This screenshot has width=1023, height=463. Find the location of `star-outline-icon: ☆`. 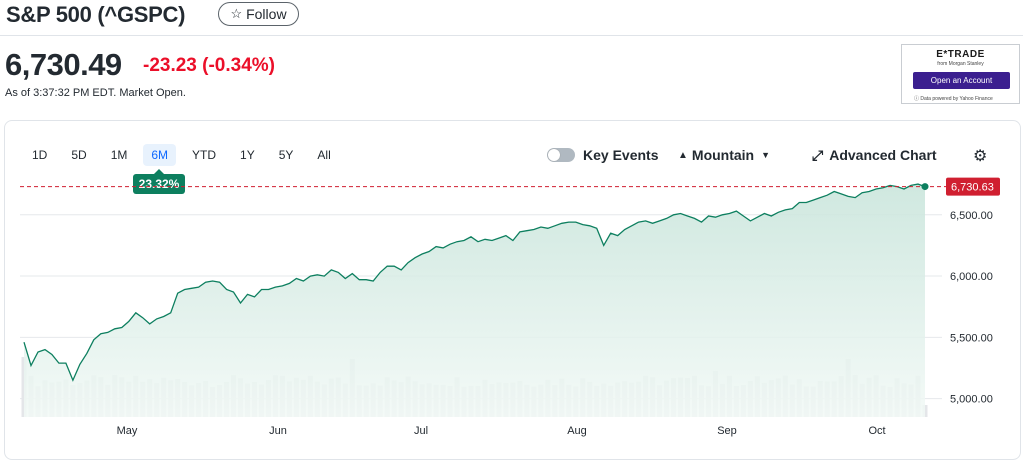

star-outline-icon: ☆ is located at coordinates (236, 13).